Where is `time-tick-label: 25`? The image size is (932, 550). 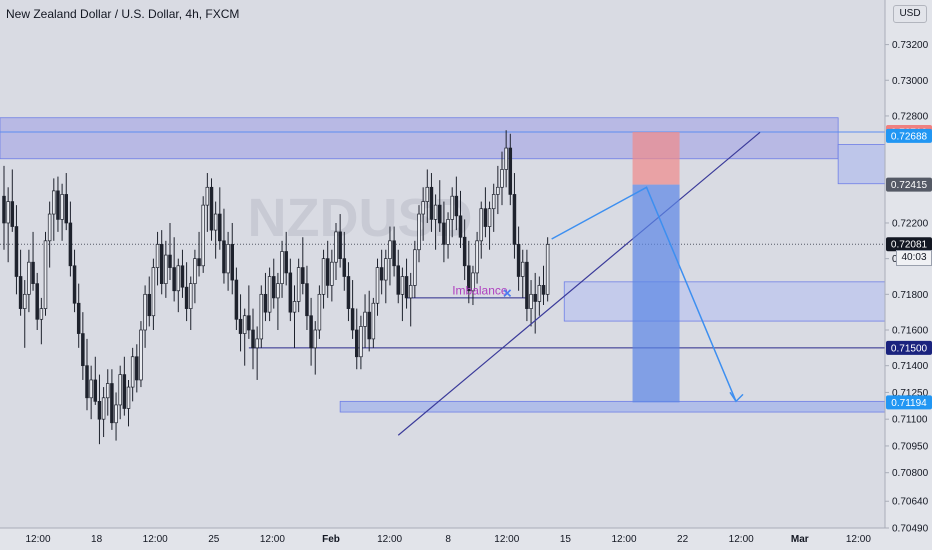 time-tick-label: 25 is located at coordinates (214, 539).